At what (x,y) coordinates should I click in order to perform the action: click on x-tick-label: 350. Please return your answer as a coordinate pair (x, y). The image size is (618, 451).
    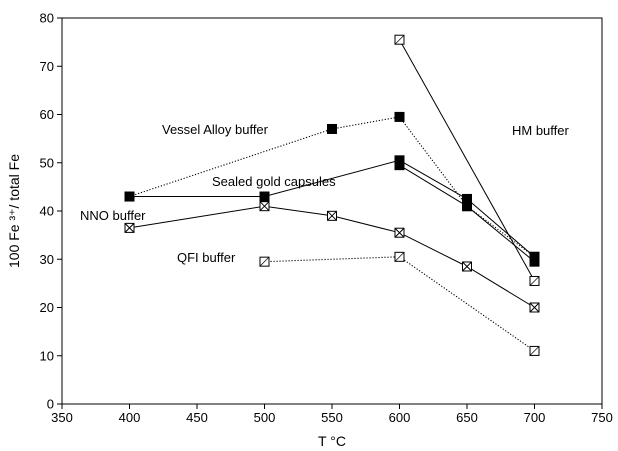
    Looking at the image, I should click on (62, 417).